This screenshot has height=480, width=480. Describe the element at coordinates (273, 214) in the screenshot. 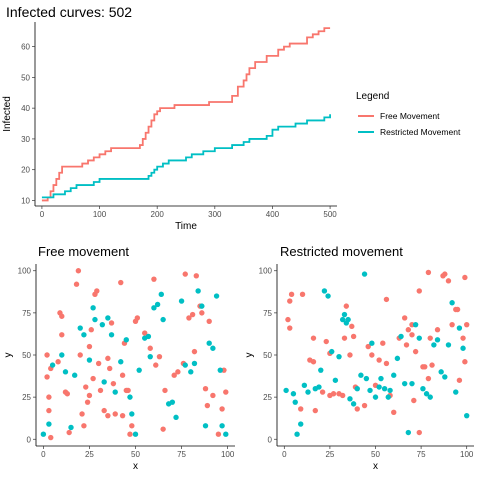

I see `line-x-tick-label: 400` at that location.